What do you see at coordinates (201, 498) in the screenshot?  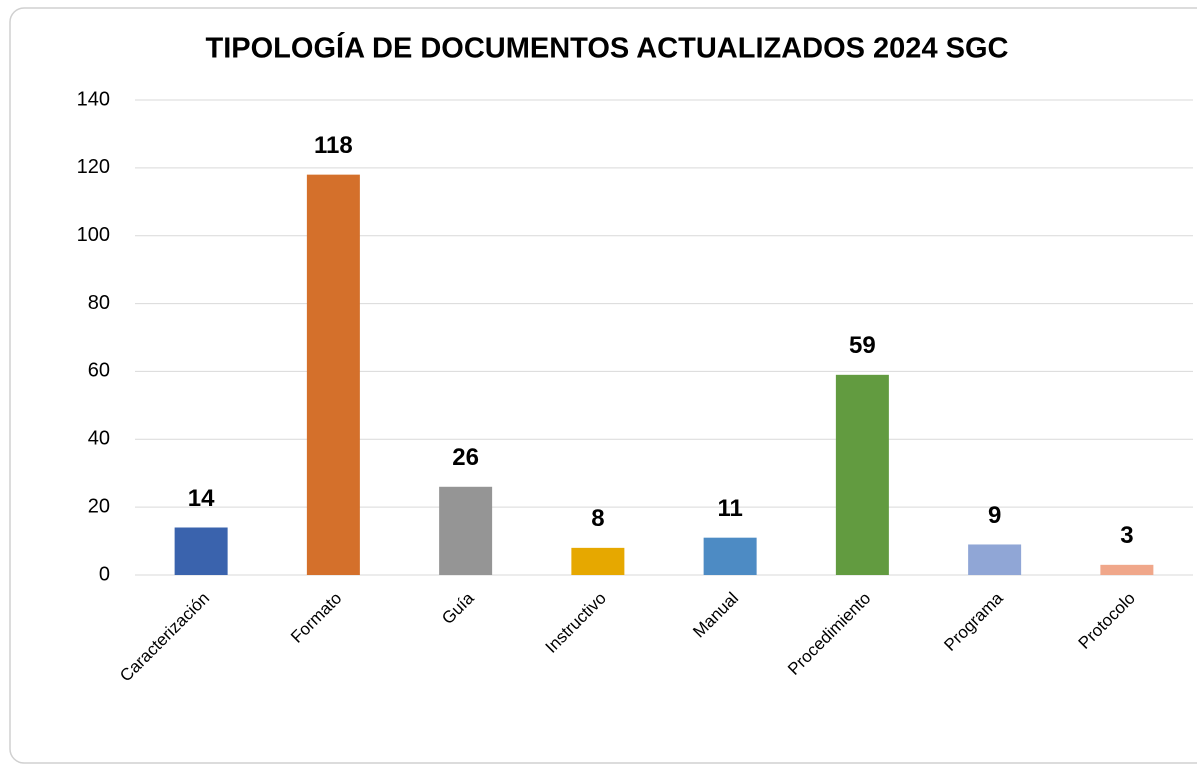 I see `data-label: 14` at bounding box center [201, 498].